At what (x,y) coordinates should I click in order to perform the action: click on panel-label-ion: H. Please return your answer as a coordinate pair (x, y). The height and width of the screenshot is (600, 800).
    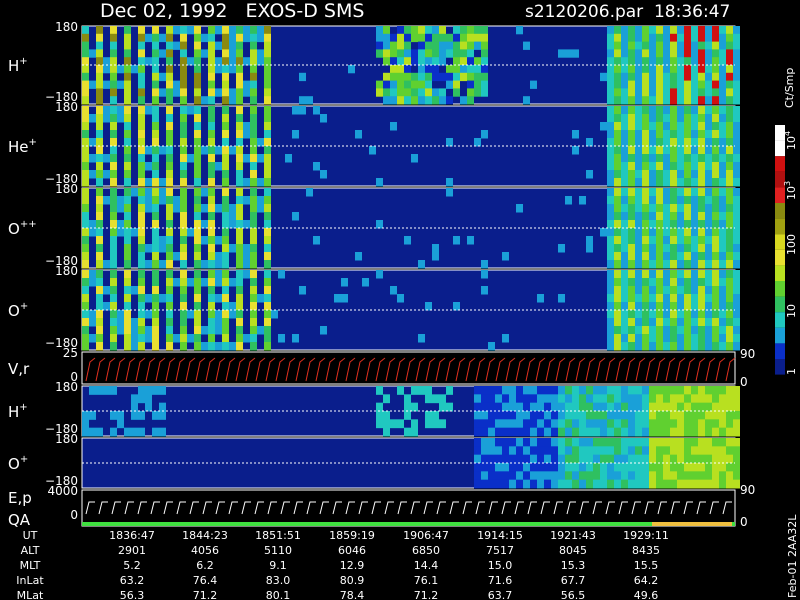
    Looking at the image, I should click on (13, 66).